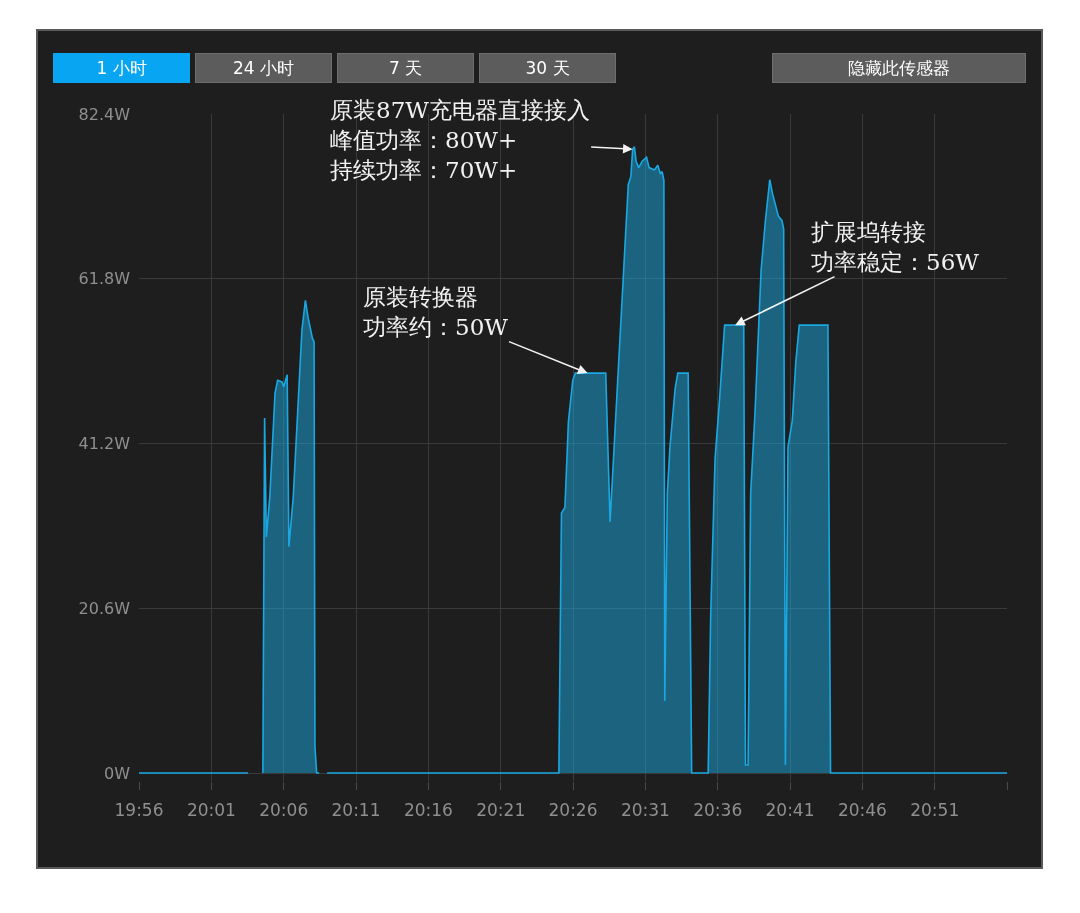  Describe the element at coordinates (573, 810) in the screenshot. I see `x-tick-label: 20:26` at that location.